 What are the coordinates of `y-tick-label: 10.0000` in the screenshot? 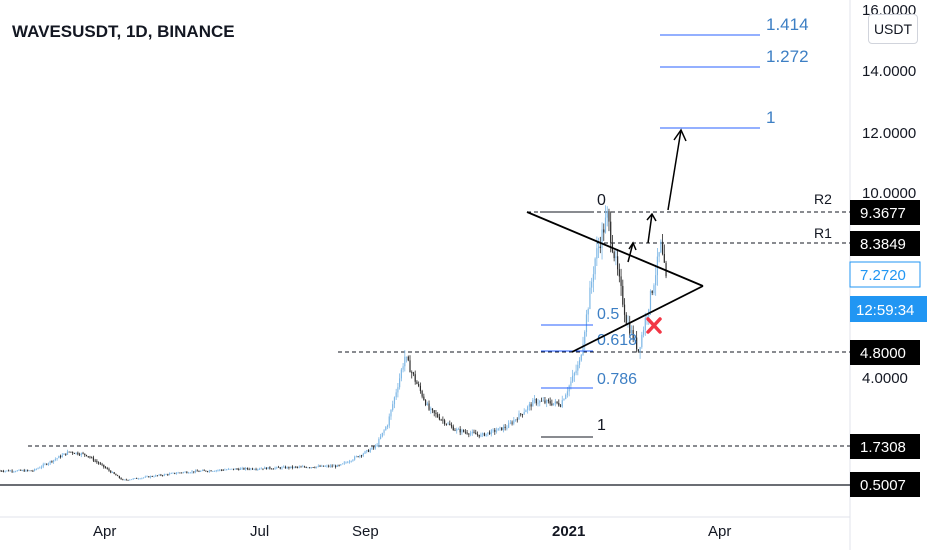 It's located at (889, 193).